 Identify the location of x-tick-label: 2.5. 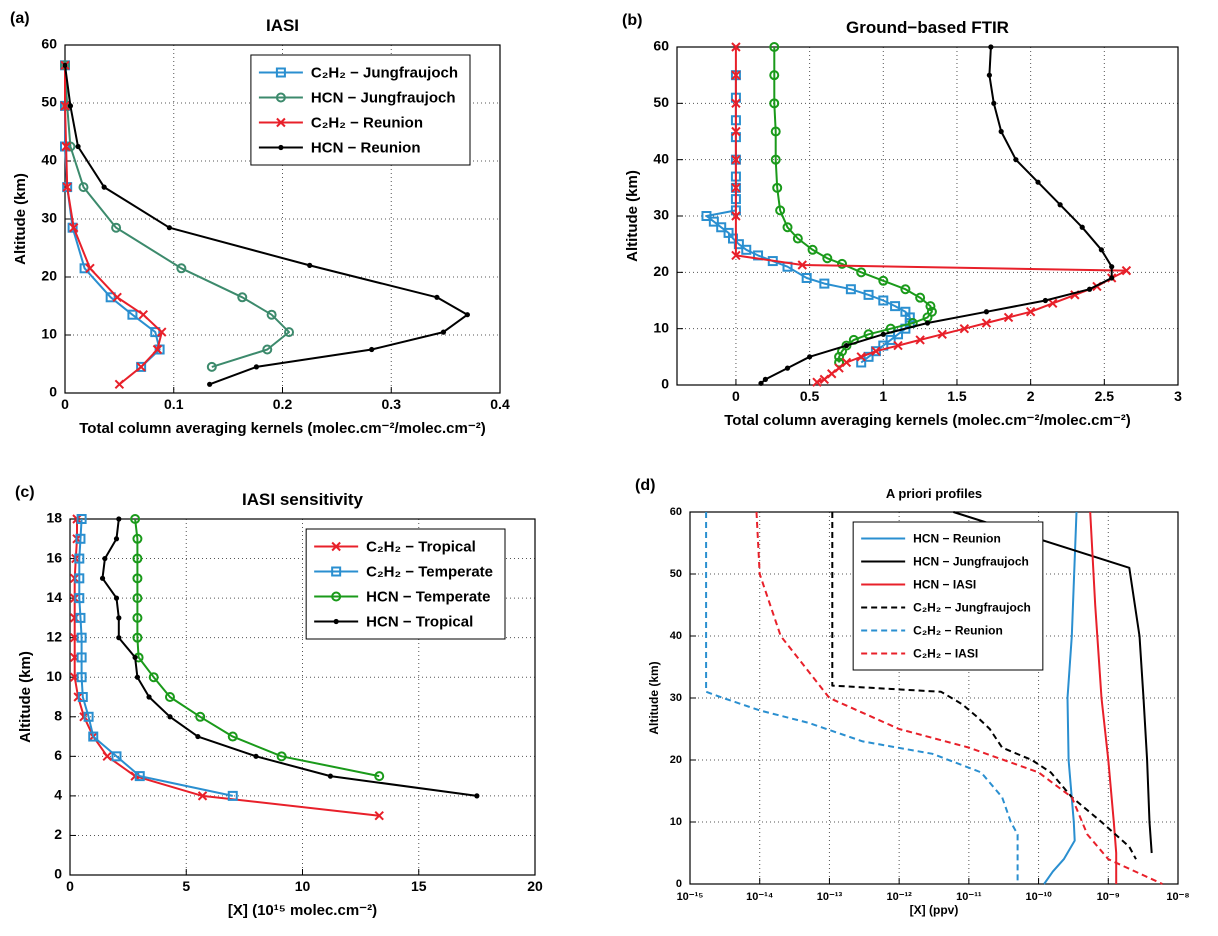
(1105, 396).